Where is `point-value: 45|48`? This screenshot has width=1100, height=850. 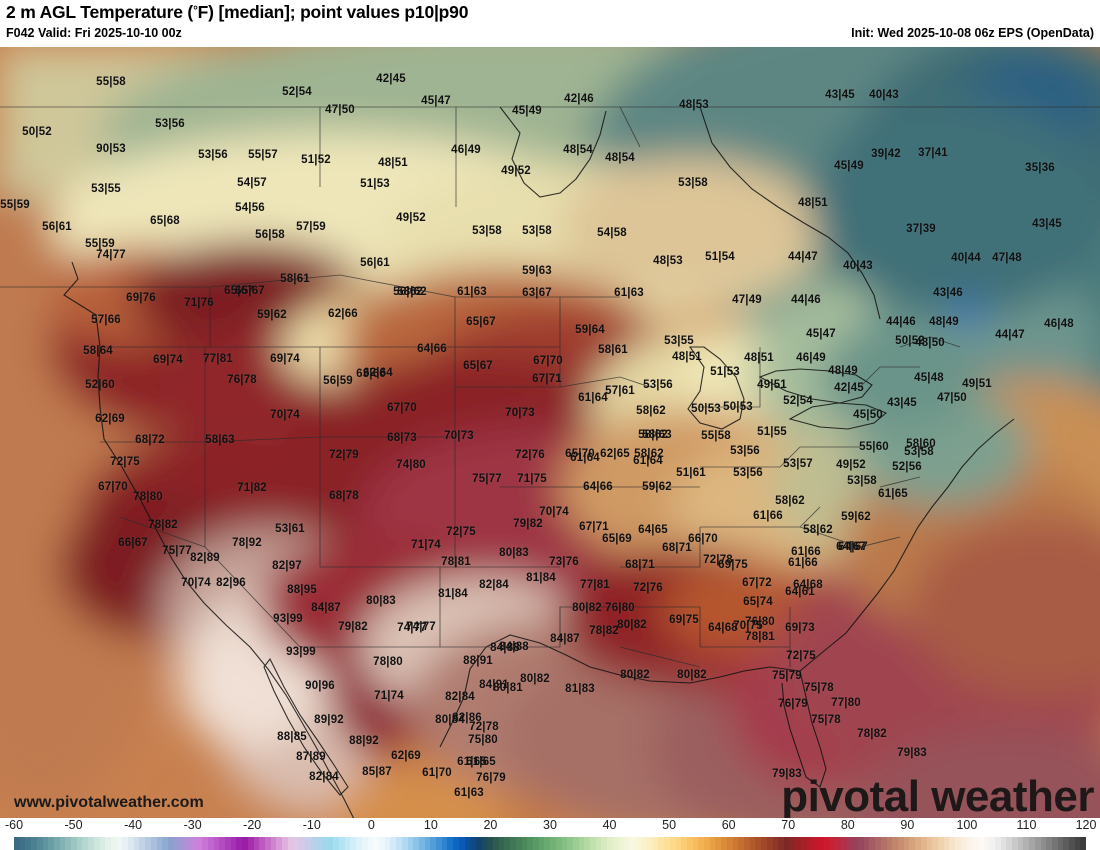
point-value: 45|48 is located at coordinates (929, 378).